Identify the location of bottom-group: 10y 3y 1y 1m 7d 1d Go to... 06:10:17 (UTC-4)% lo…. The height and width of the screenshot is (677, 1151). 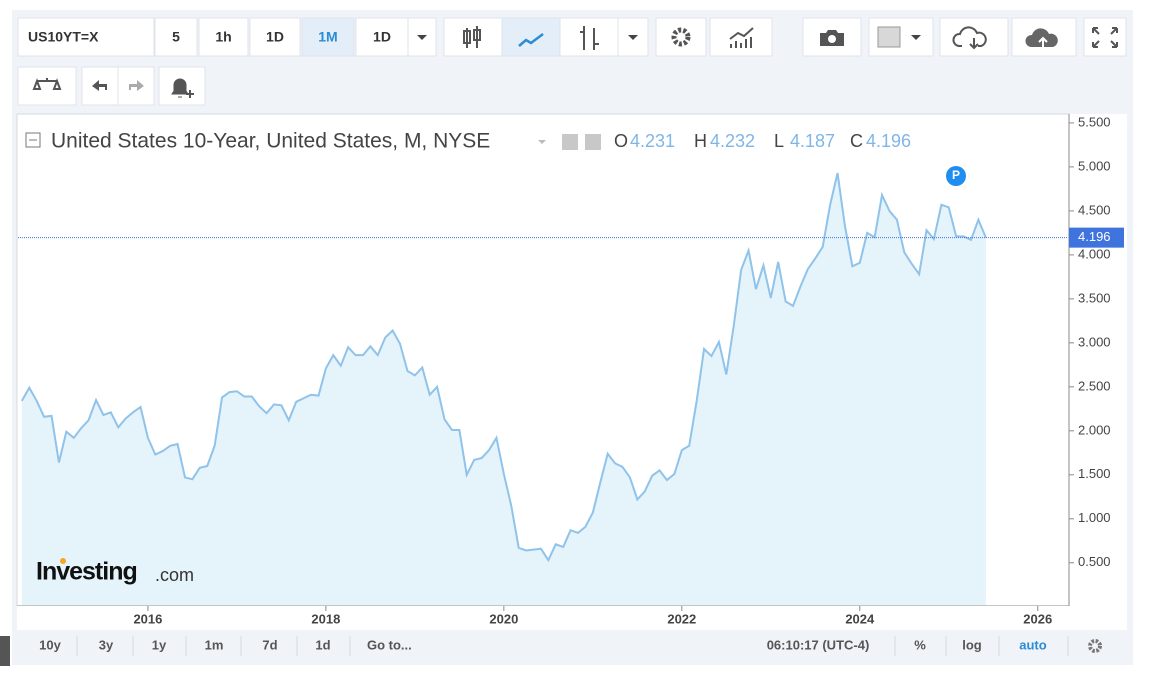
(554, 646).